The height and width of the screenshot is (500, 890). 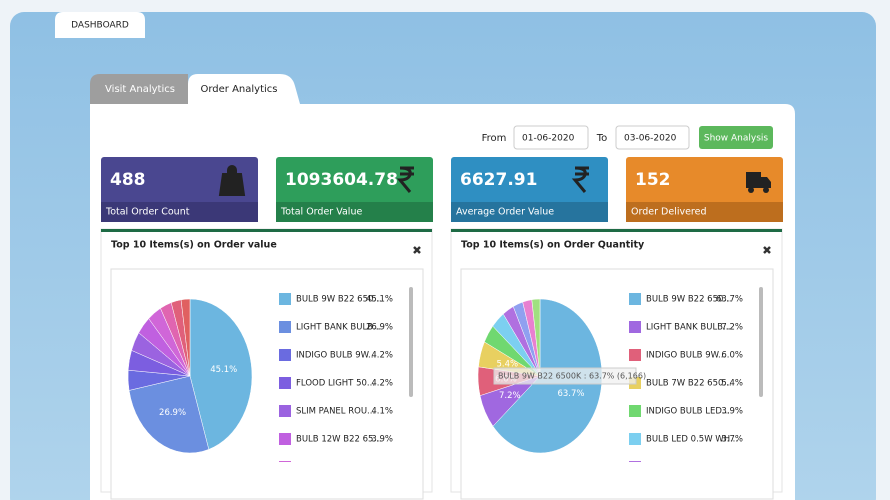 I want to click on from-value: 01-06-2020, so click(x=548, y=139).